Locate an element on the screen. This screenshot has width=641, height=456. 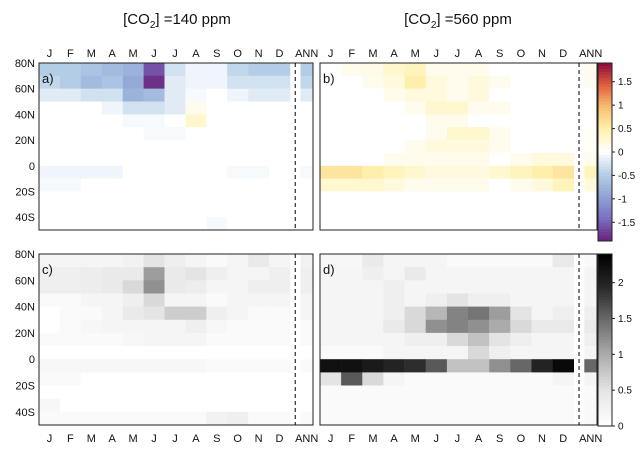
month-tick-label: F is located at coordinates (351, 439).